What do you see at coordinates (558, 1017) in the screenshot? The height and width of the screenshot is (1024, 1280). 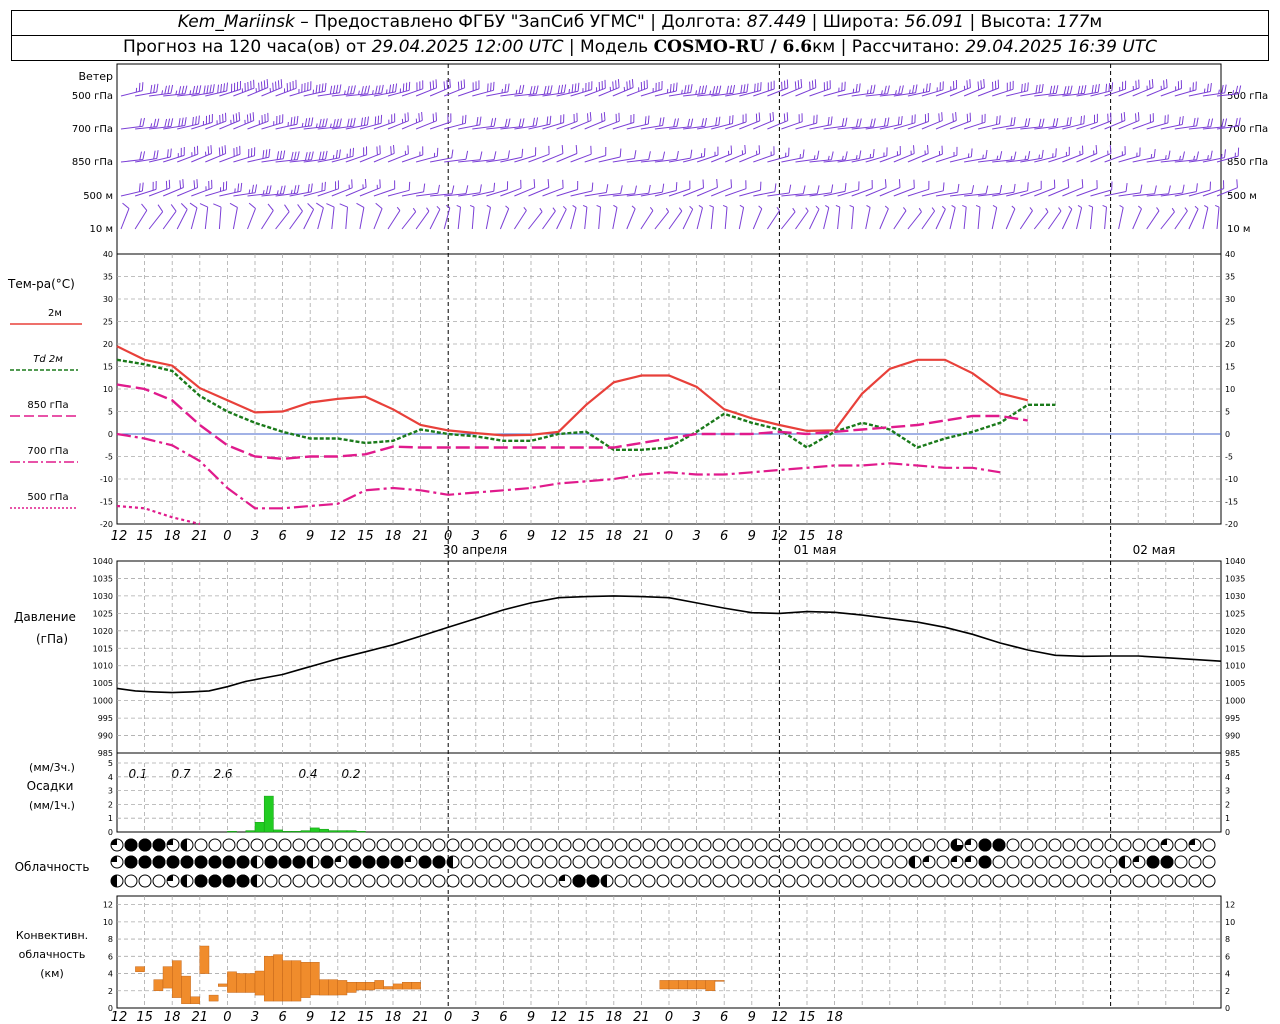 I see `hour-tick-label: 12` at bounding box center [558, 1017].